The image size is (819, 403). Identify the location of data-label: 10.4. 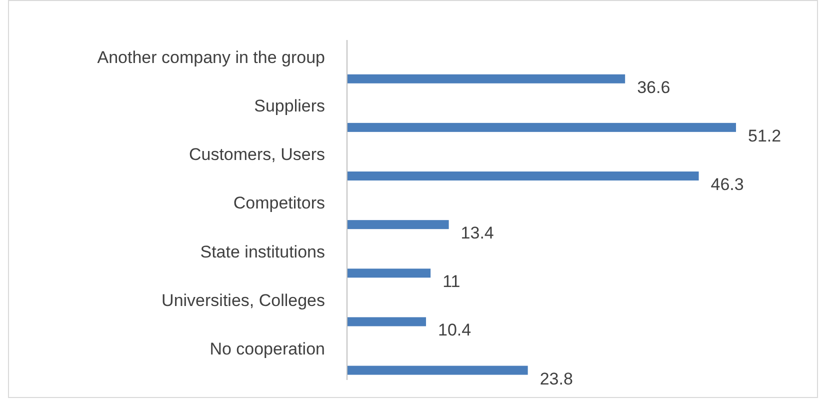
(455, 330).